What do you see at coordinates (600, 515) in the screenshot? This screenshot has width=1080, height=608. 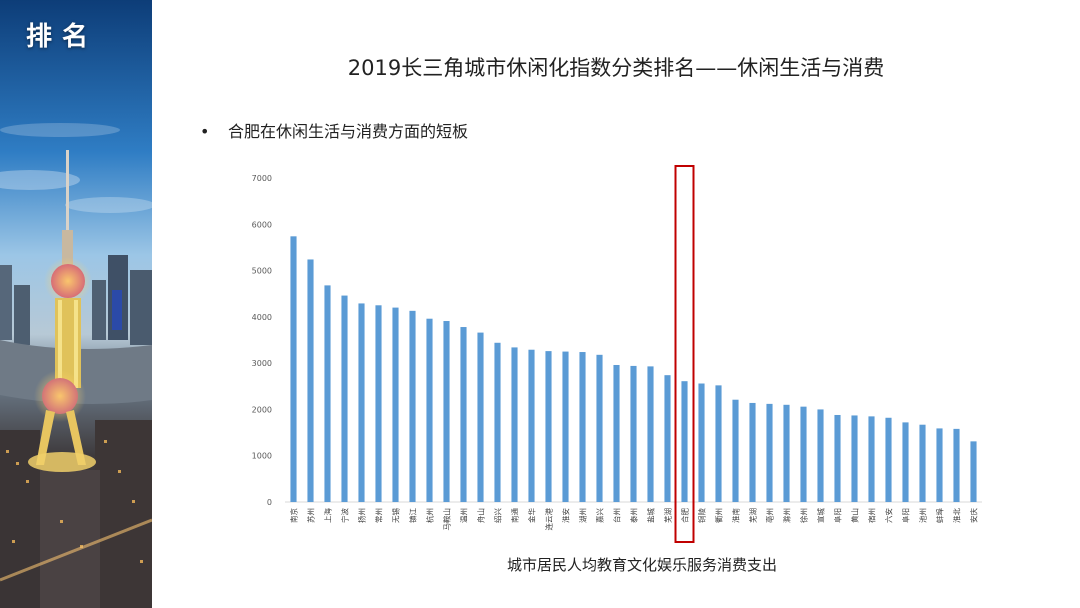 I see `x-tick-label: 嘉兴` at bounding box center [600, 515].